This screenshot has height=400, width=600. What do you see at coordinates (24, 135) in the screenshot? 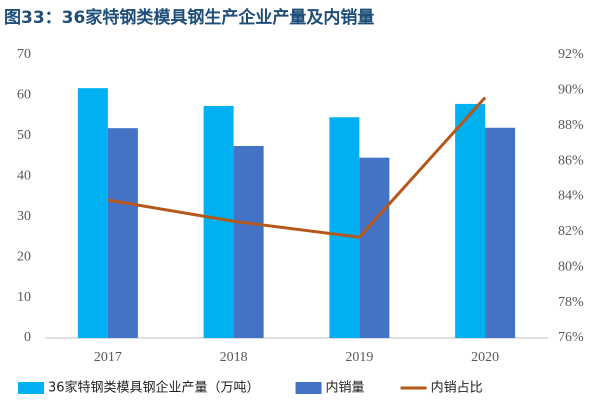
I see `y-tick-label: 50` at bounding box center [24, 135].